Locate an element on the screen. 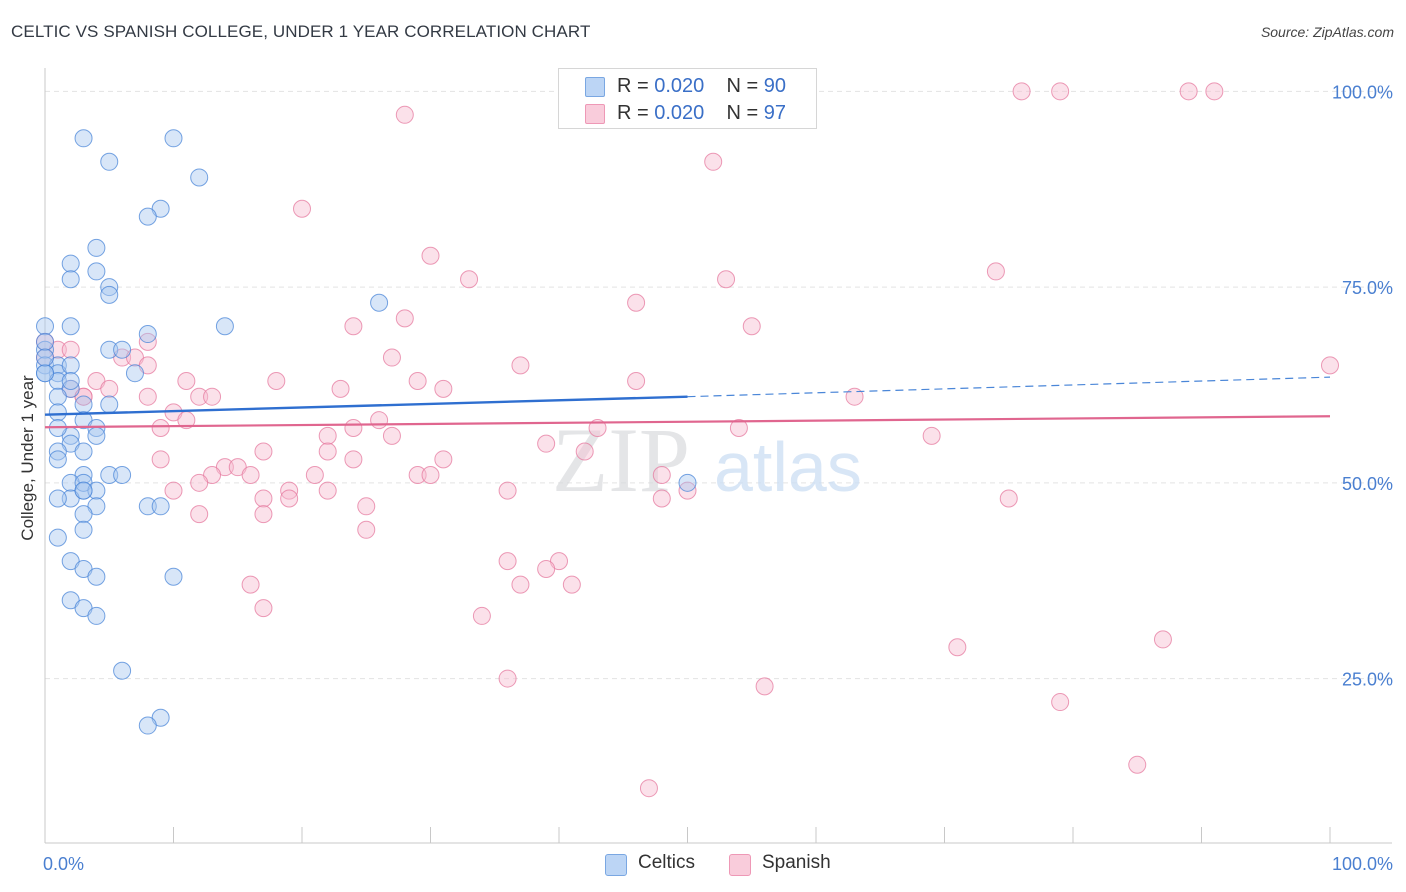  legend-n-value: 90 is located at coordinates (775, 86).